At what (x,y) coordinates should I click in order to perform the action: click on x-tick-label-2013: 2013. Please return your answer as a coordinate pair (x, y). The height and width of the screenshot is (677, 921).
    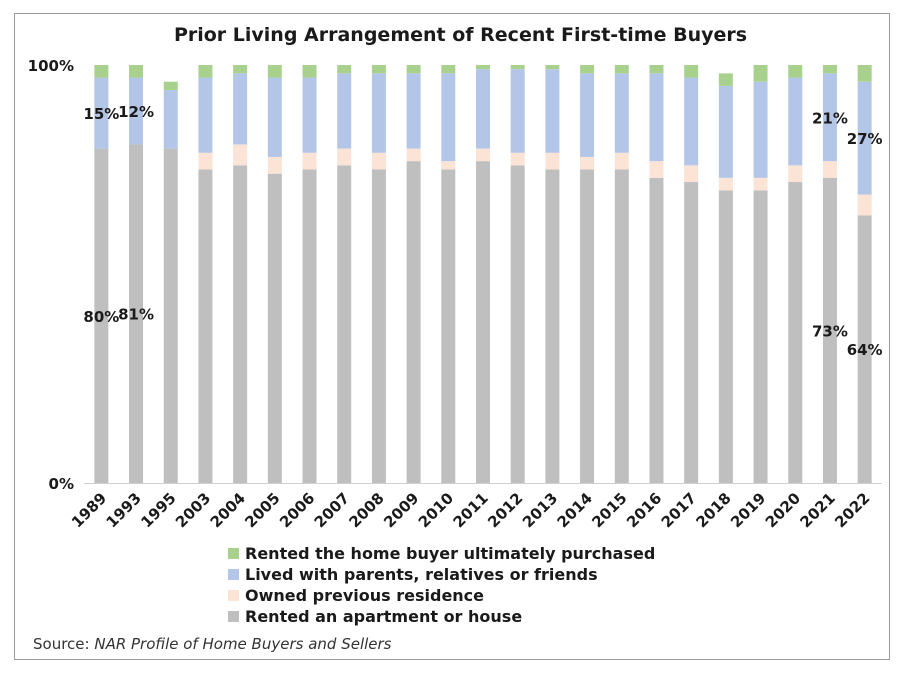
    Looking at the image, I should click on (540, 510).